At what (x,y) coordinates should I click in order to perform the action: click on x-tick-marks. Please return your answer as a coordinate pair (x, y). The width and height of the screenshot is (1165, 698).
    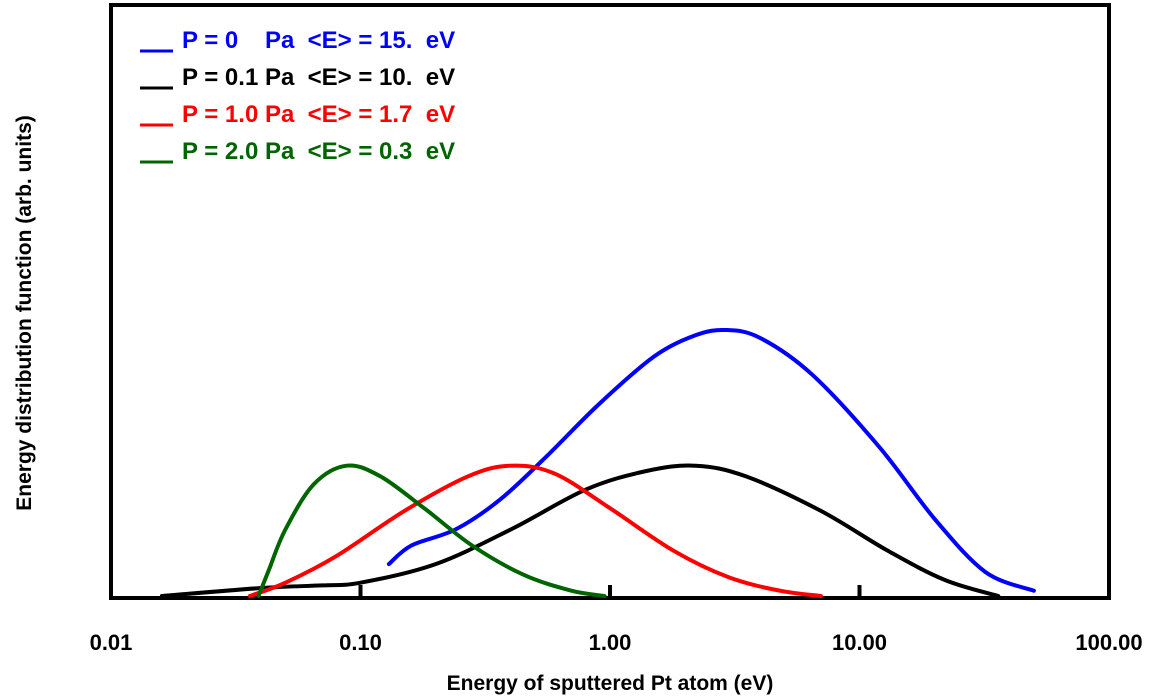
    Looking at the image, I should click on (610, 590).